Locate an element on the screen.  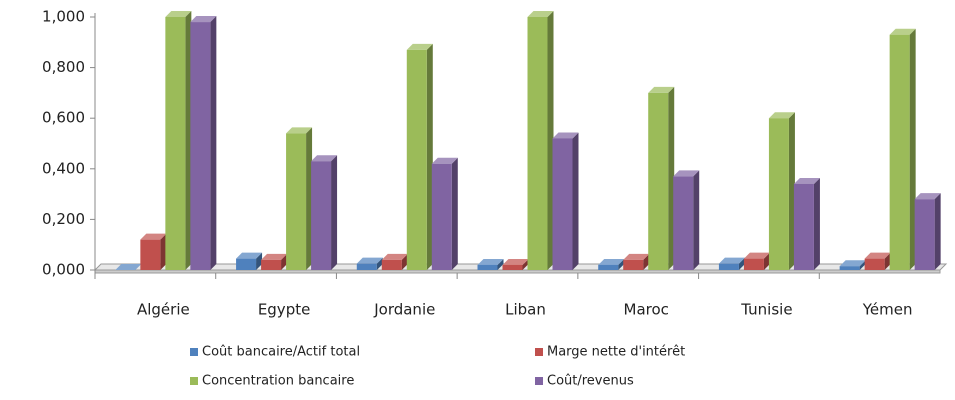
x-tick-label: Liban is located at coordinates (525, 310).